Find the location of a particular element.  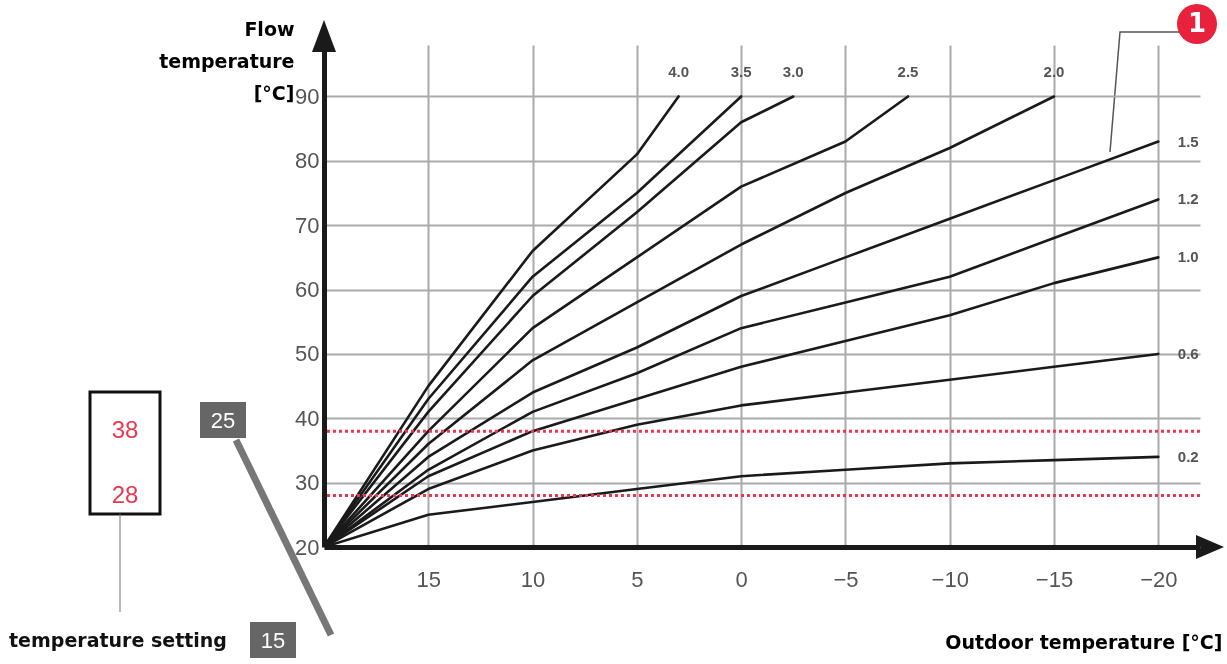

series-label: 1.0 is located at coordinates (1188, 257).